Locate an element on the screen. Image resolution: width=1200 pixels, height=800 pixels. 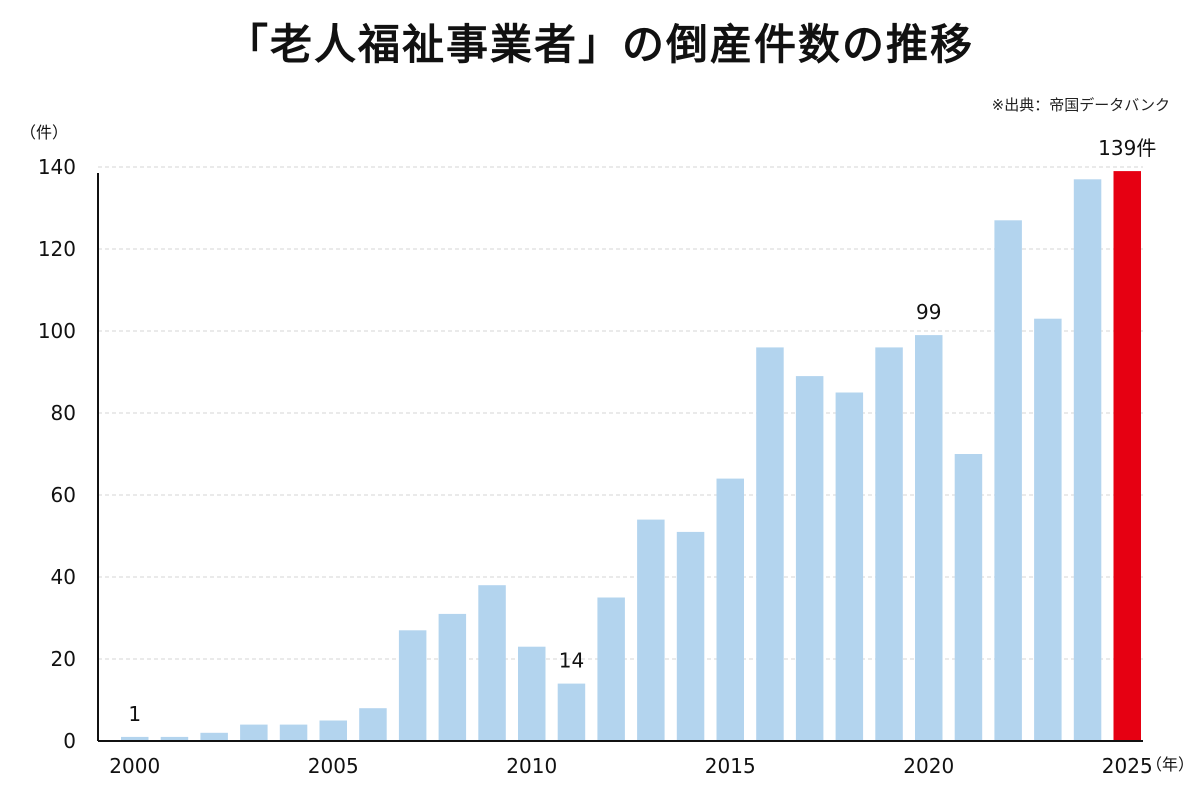
y-tick-label: 140 is located at coordinates (57, 167).